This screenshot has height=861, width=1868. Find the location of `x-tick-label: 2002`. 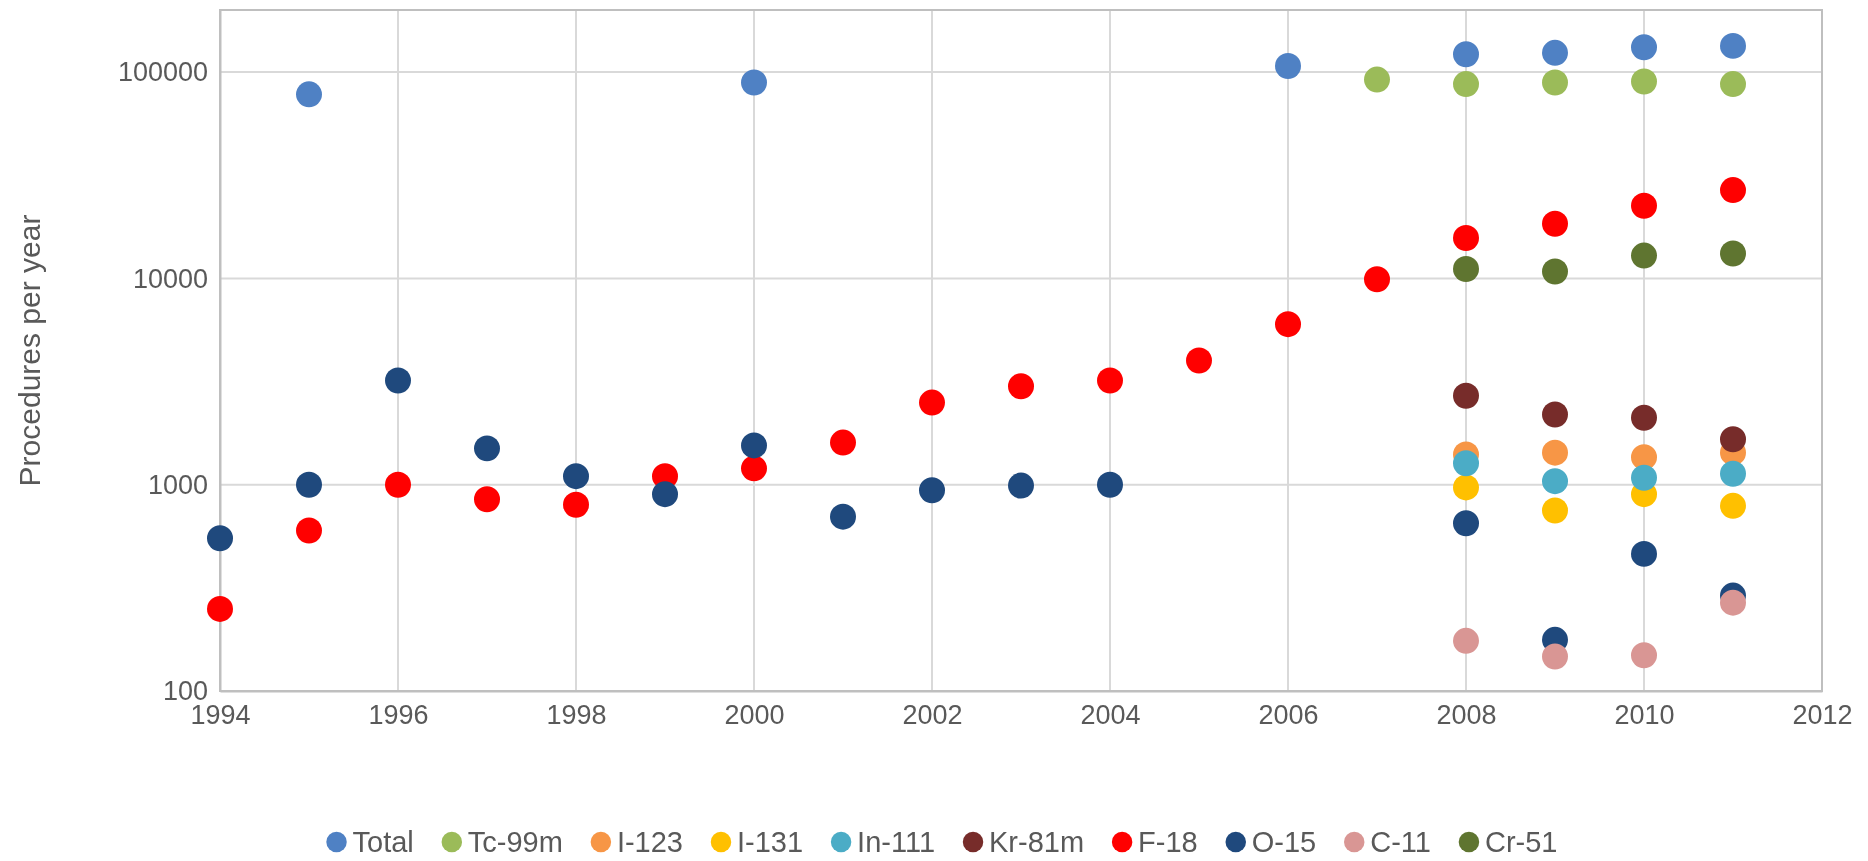

x-tick-label: 2002 is located at coordinates (932, 715).